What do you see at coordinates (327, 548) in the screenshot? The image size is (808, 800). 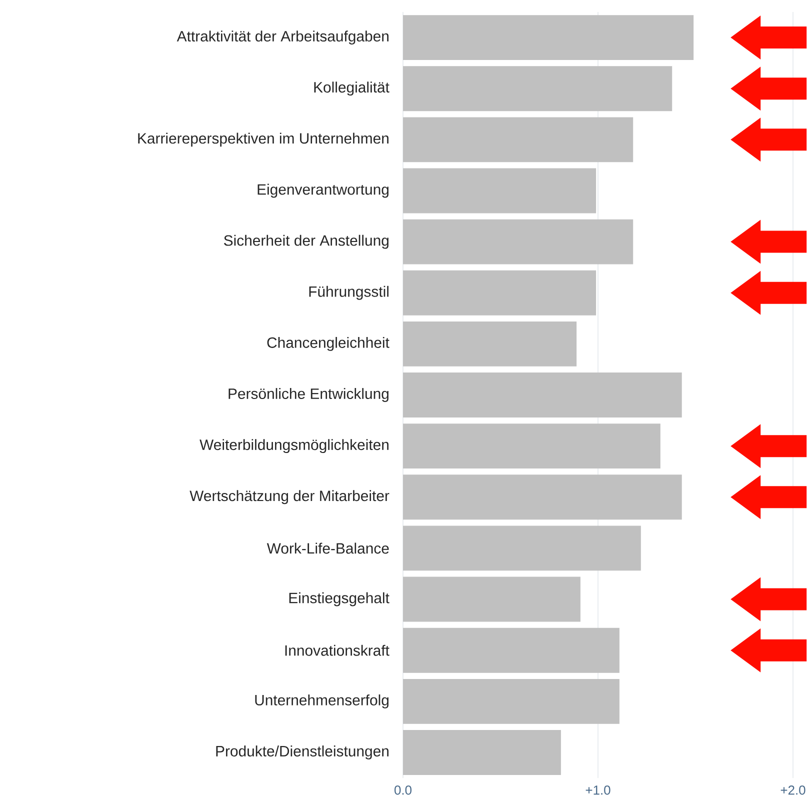 I see `y-tick-label: Work-Life-Balance` at bounding box center [327, 548].